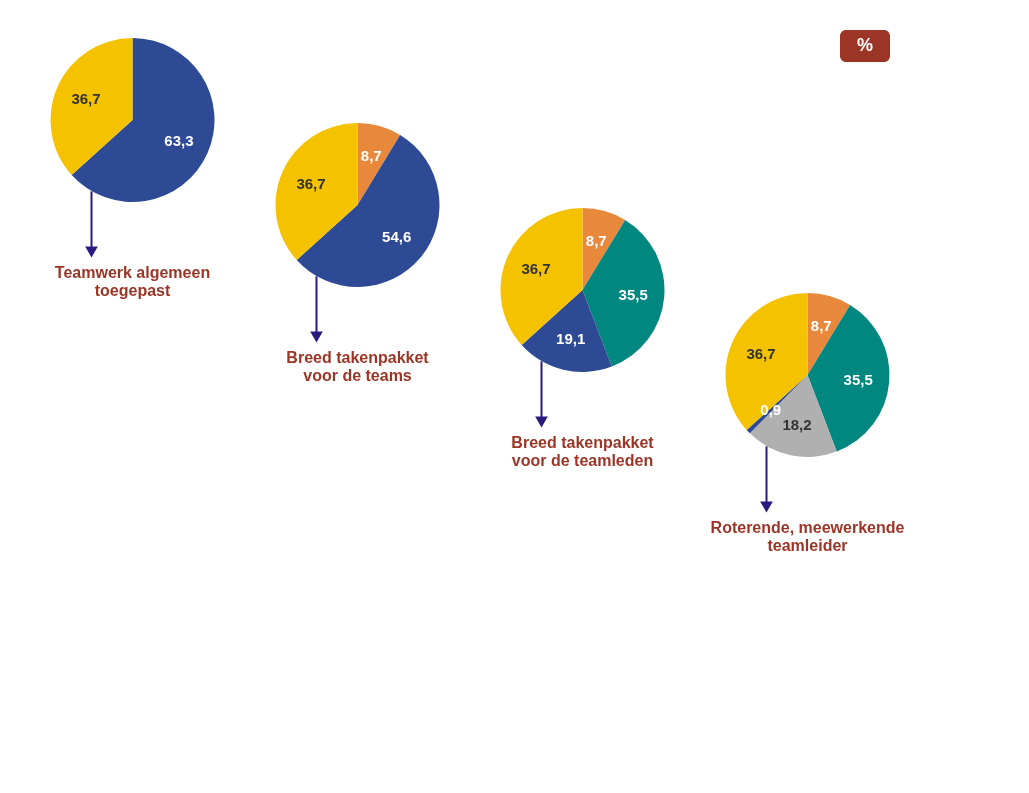 The height and width of the screenshot is (793, 1029). Describe the element at coordinates (179, 140) in the screenshot. I see `data-label: 63,3` at that location.